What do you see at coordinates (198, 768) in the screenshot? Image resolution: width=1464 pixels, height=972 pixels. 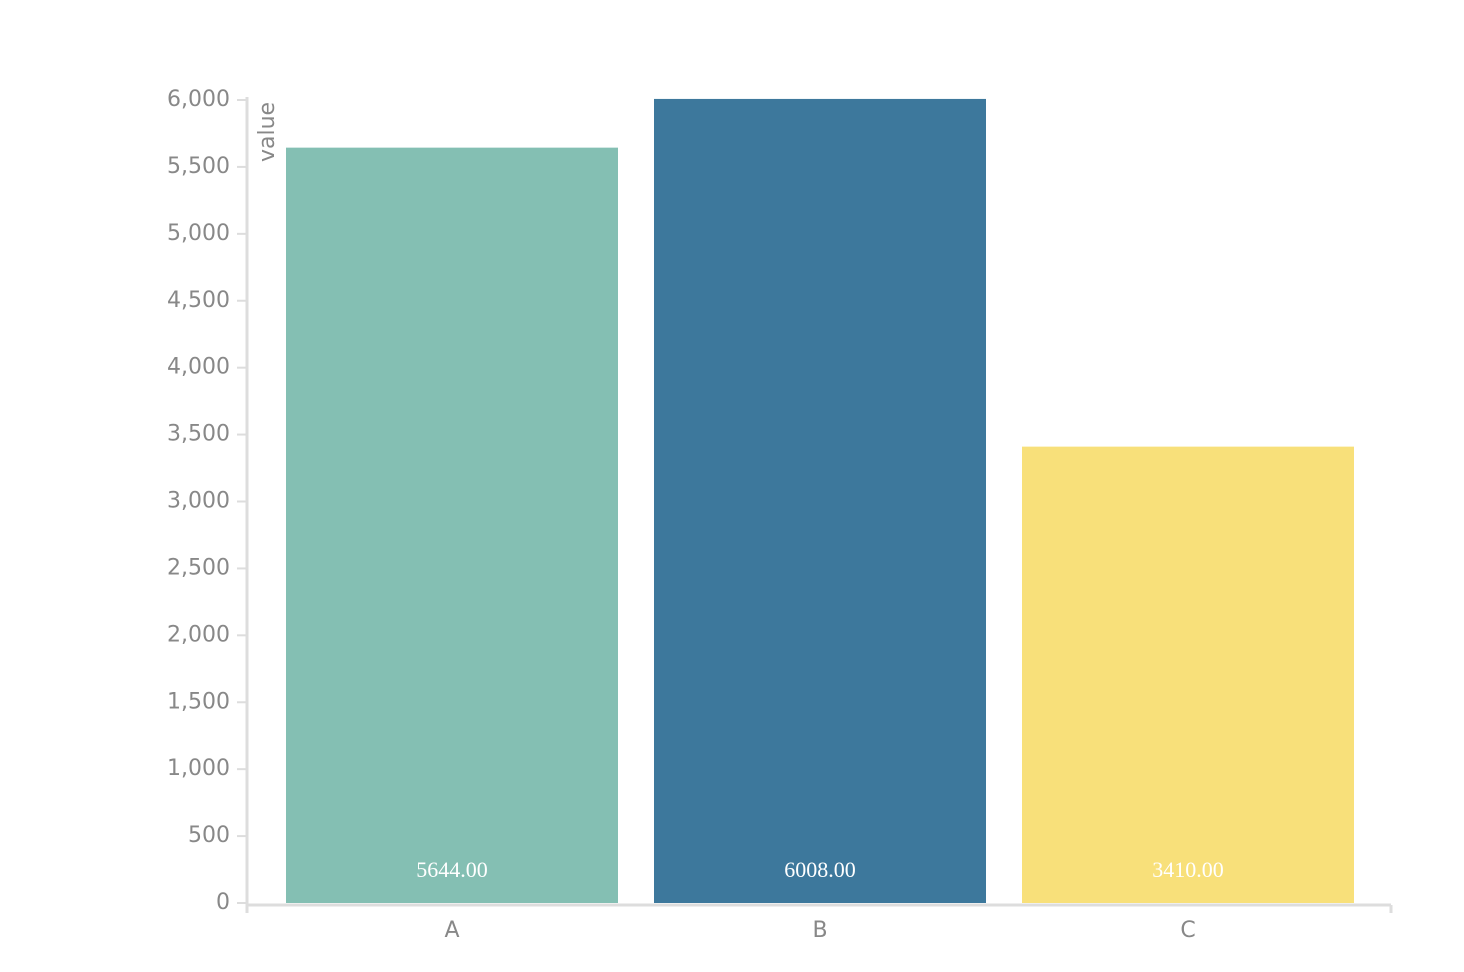 I see `y-tick-label: 1,000` at bounding box center [198, 768].